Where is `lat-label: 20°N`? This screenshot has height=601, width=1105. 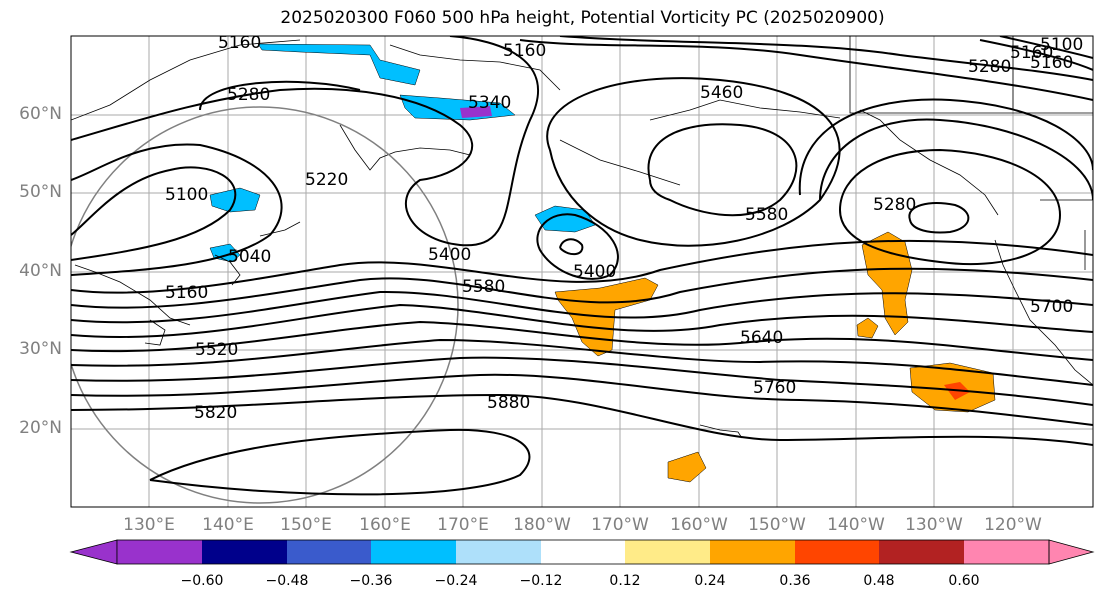
lat-label: 20°N is located at coordinates (40, 428).